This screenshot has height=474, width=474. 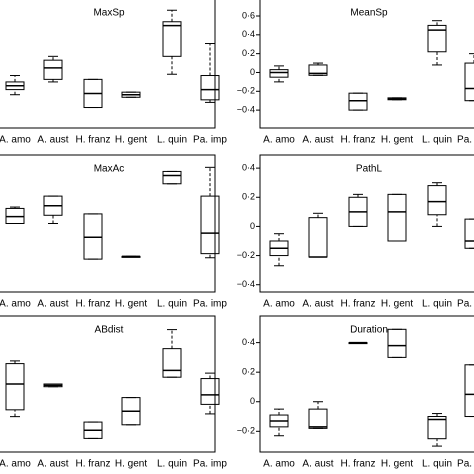 What do you see at coordinates (248, 15) in the screenshot?
I see `y-tick-label: 0·6` at bounding box center [248, 15].